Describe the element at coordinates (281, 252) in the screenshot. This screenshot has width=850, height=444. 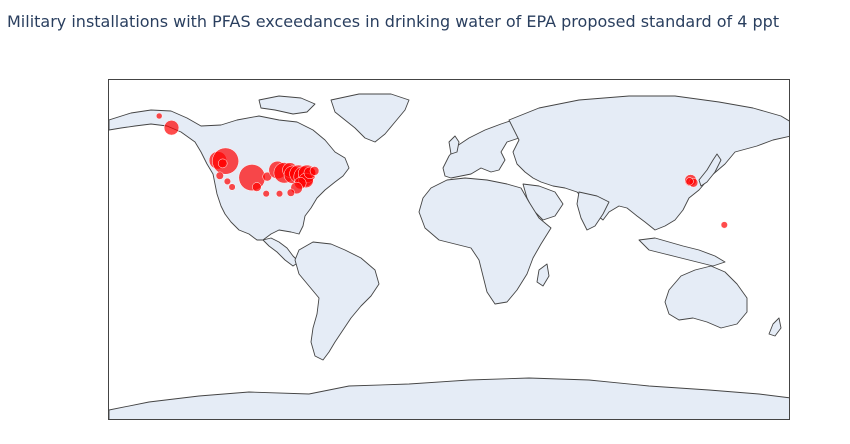
I see `land-central-america` at that location.